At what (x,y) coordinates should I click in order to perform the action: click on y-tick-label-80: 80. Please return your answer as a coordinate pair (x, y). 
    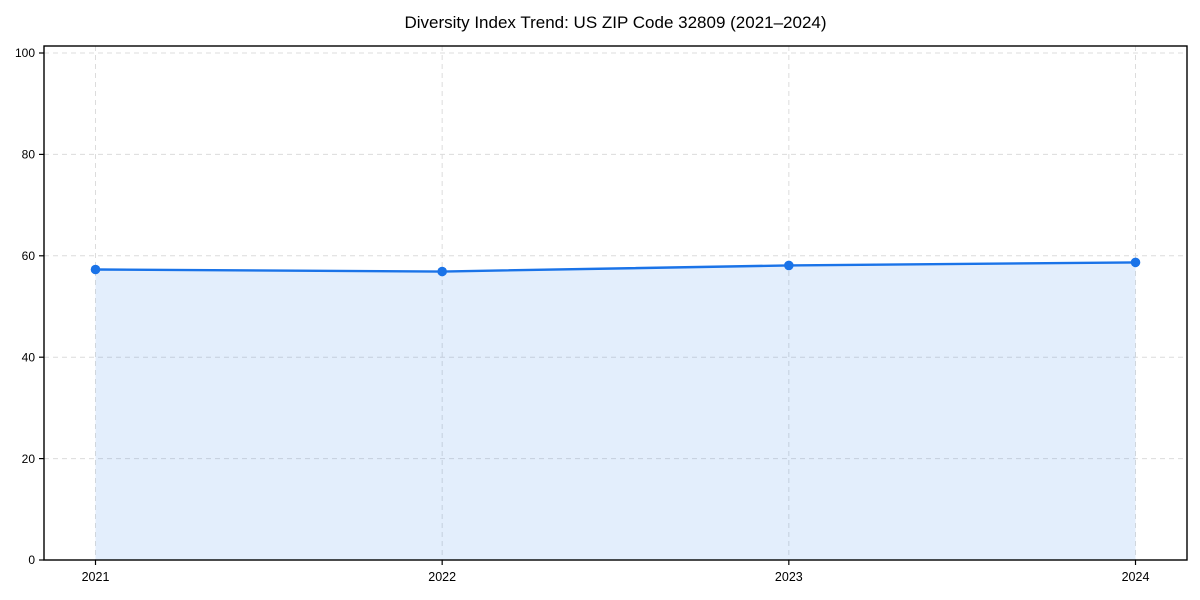
    Looking at the image, I should click on (29, 155).